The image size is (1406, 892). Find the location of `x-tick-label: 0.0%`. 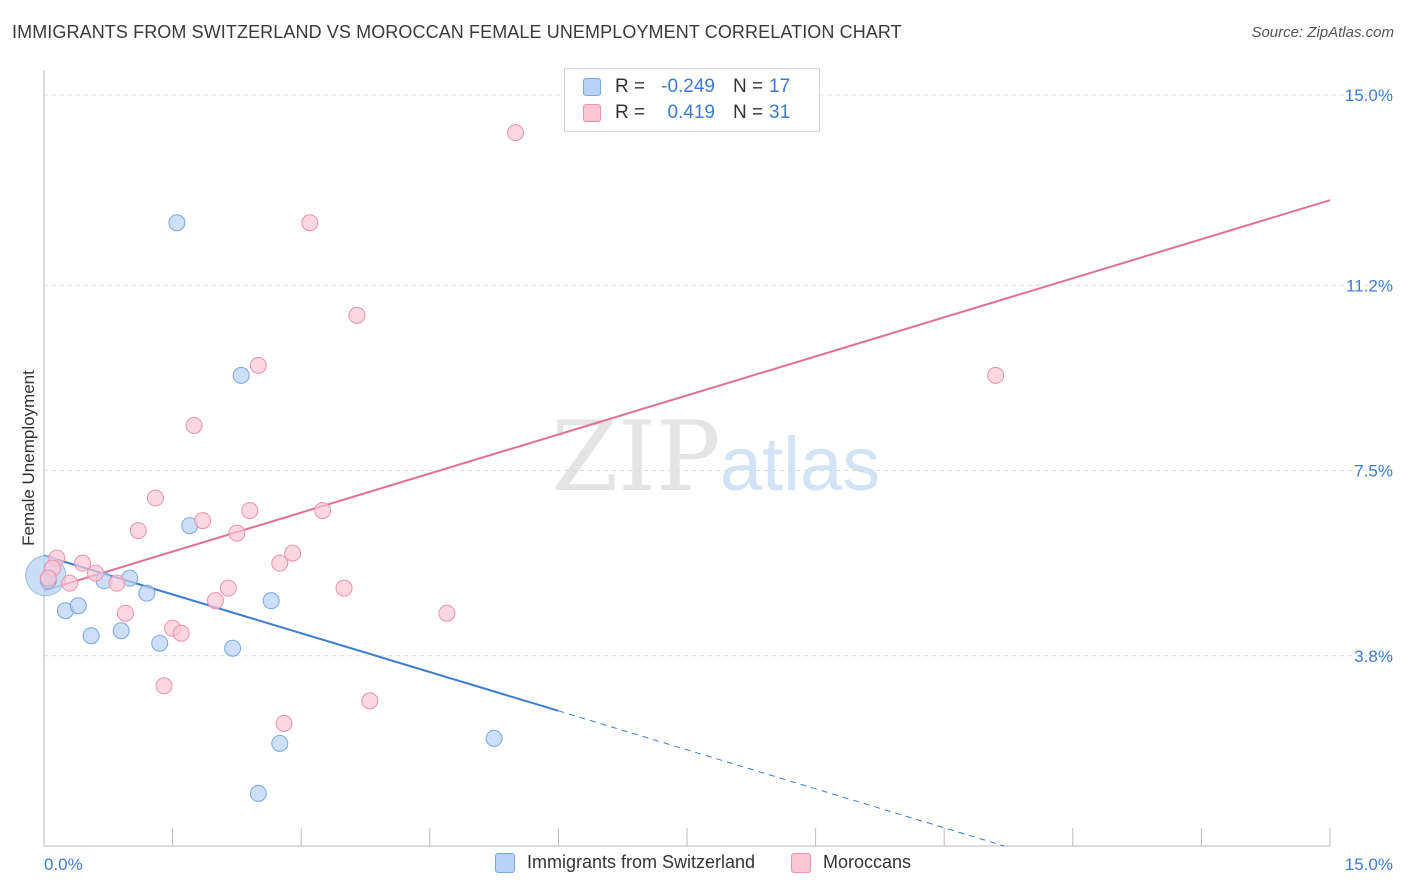

x-tick-label: 0.0% is located at coordinates (63, 864).